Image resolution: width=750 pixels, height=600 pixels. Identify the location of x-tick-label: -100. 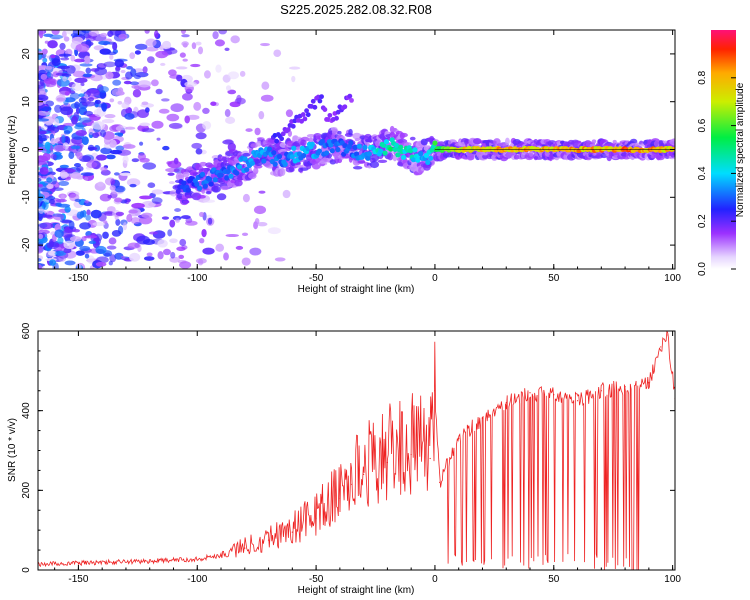
(197, 278).